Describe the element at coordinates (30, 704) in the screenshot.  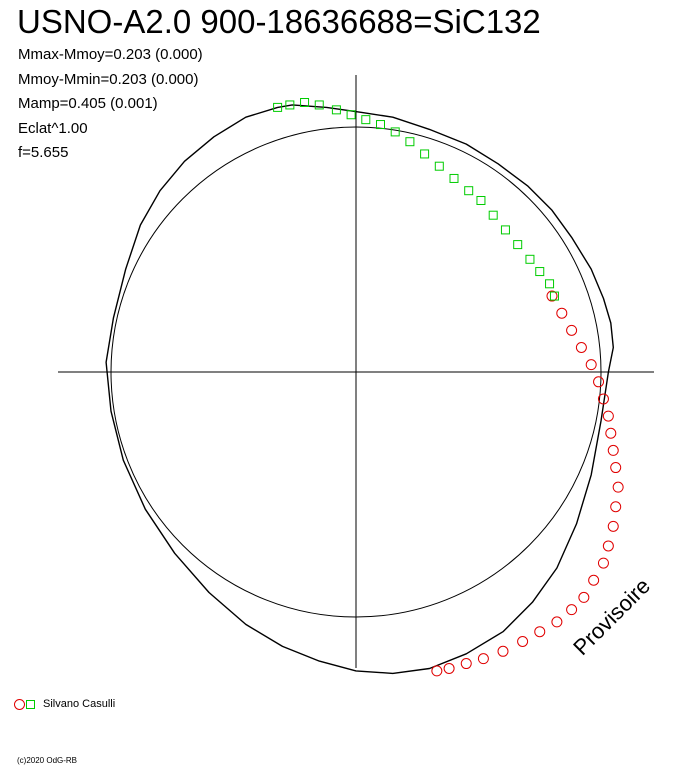
I see `green-square-marker-icon` at that location.